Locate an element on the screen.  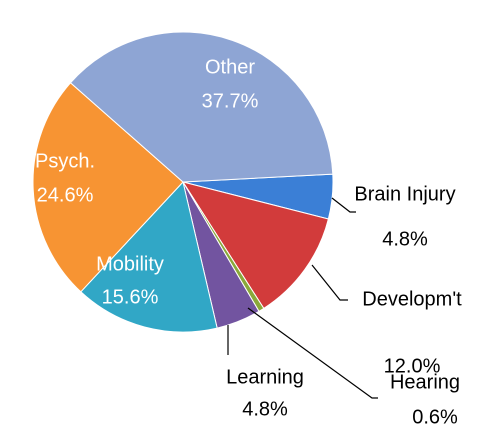
slice-value-label: 37.7% is located at coordinates (230, 101).